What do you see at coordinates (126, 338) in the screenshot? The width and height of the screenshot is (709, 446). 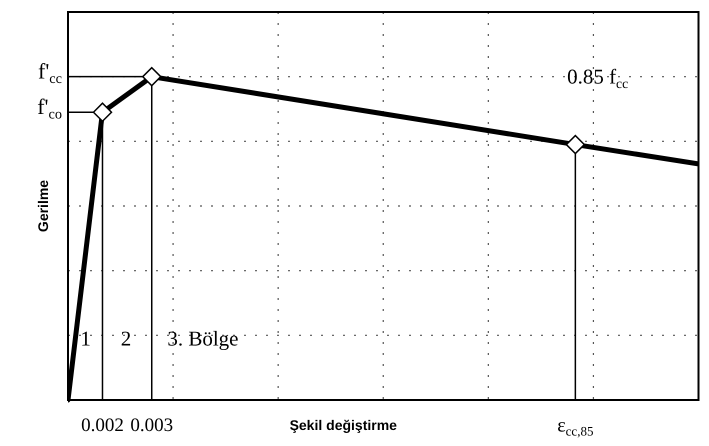 I see `annotation: 2` at bounding box center [126, 338].